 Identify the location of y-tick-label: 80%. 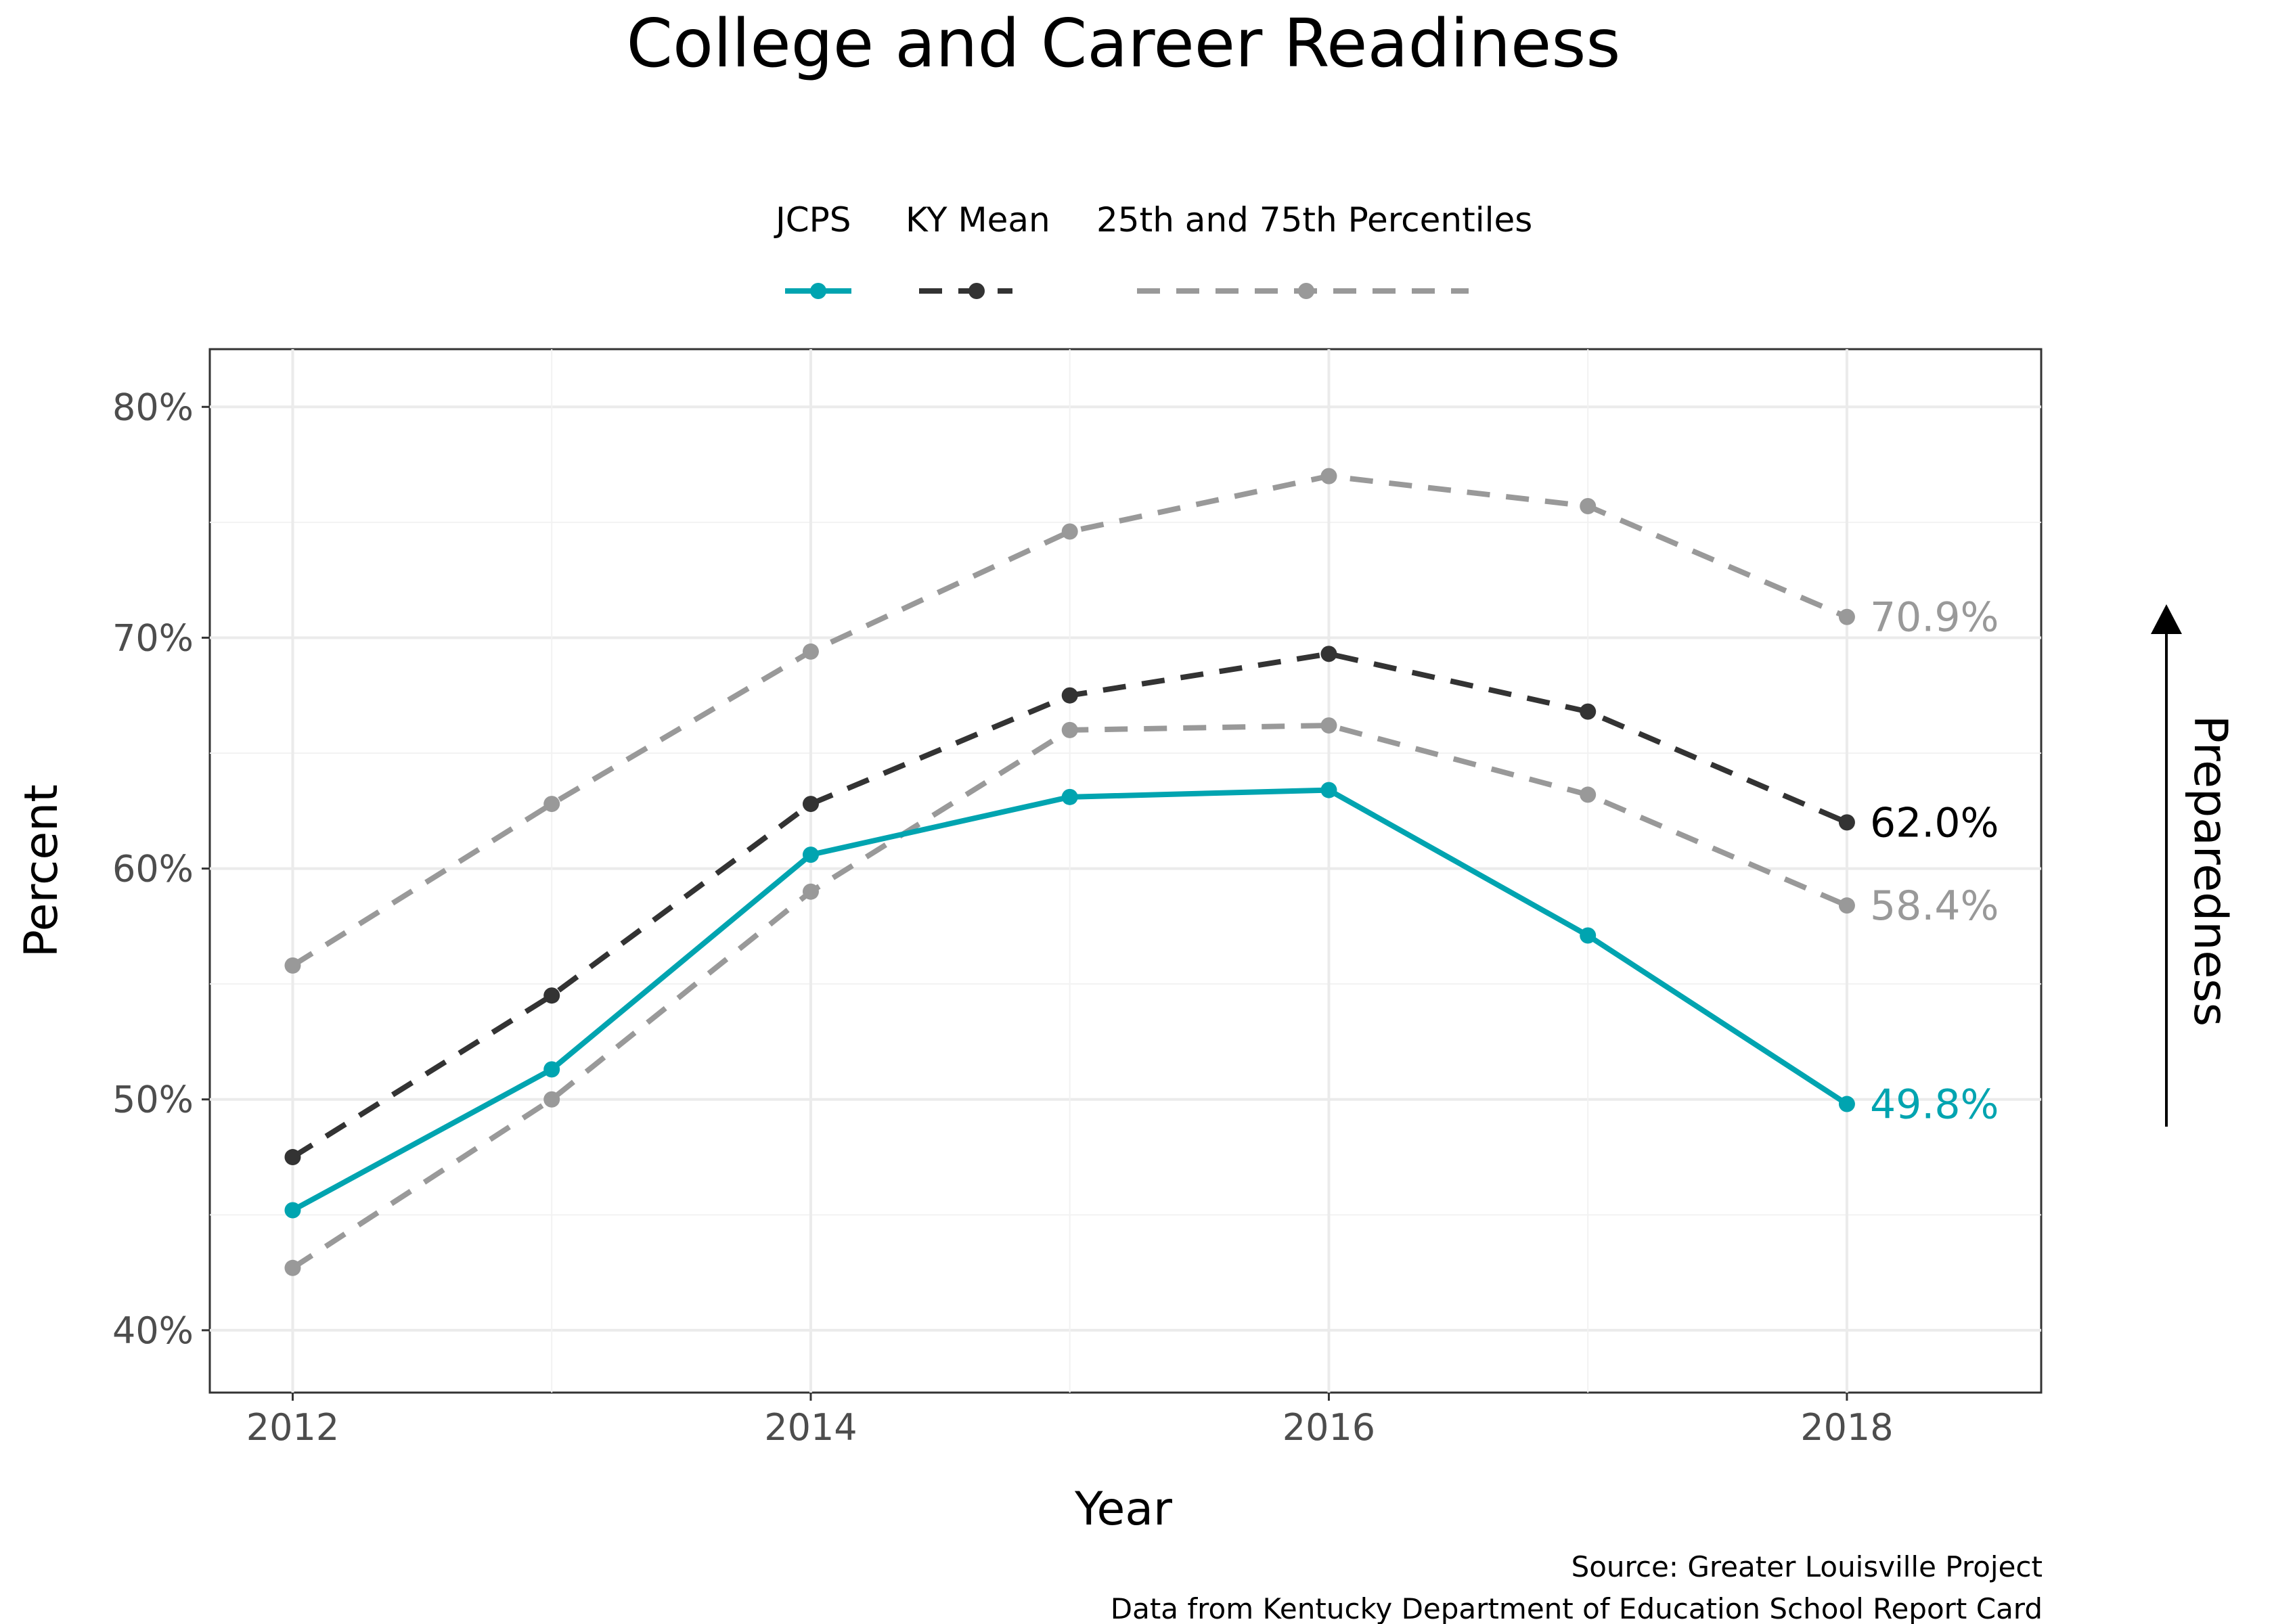
(153, 407).